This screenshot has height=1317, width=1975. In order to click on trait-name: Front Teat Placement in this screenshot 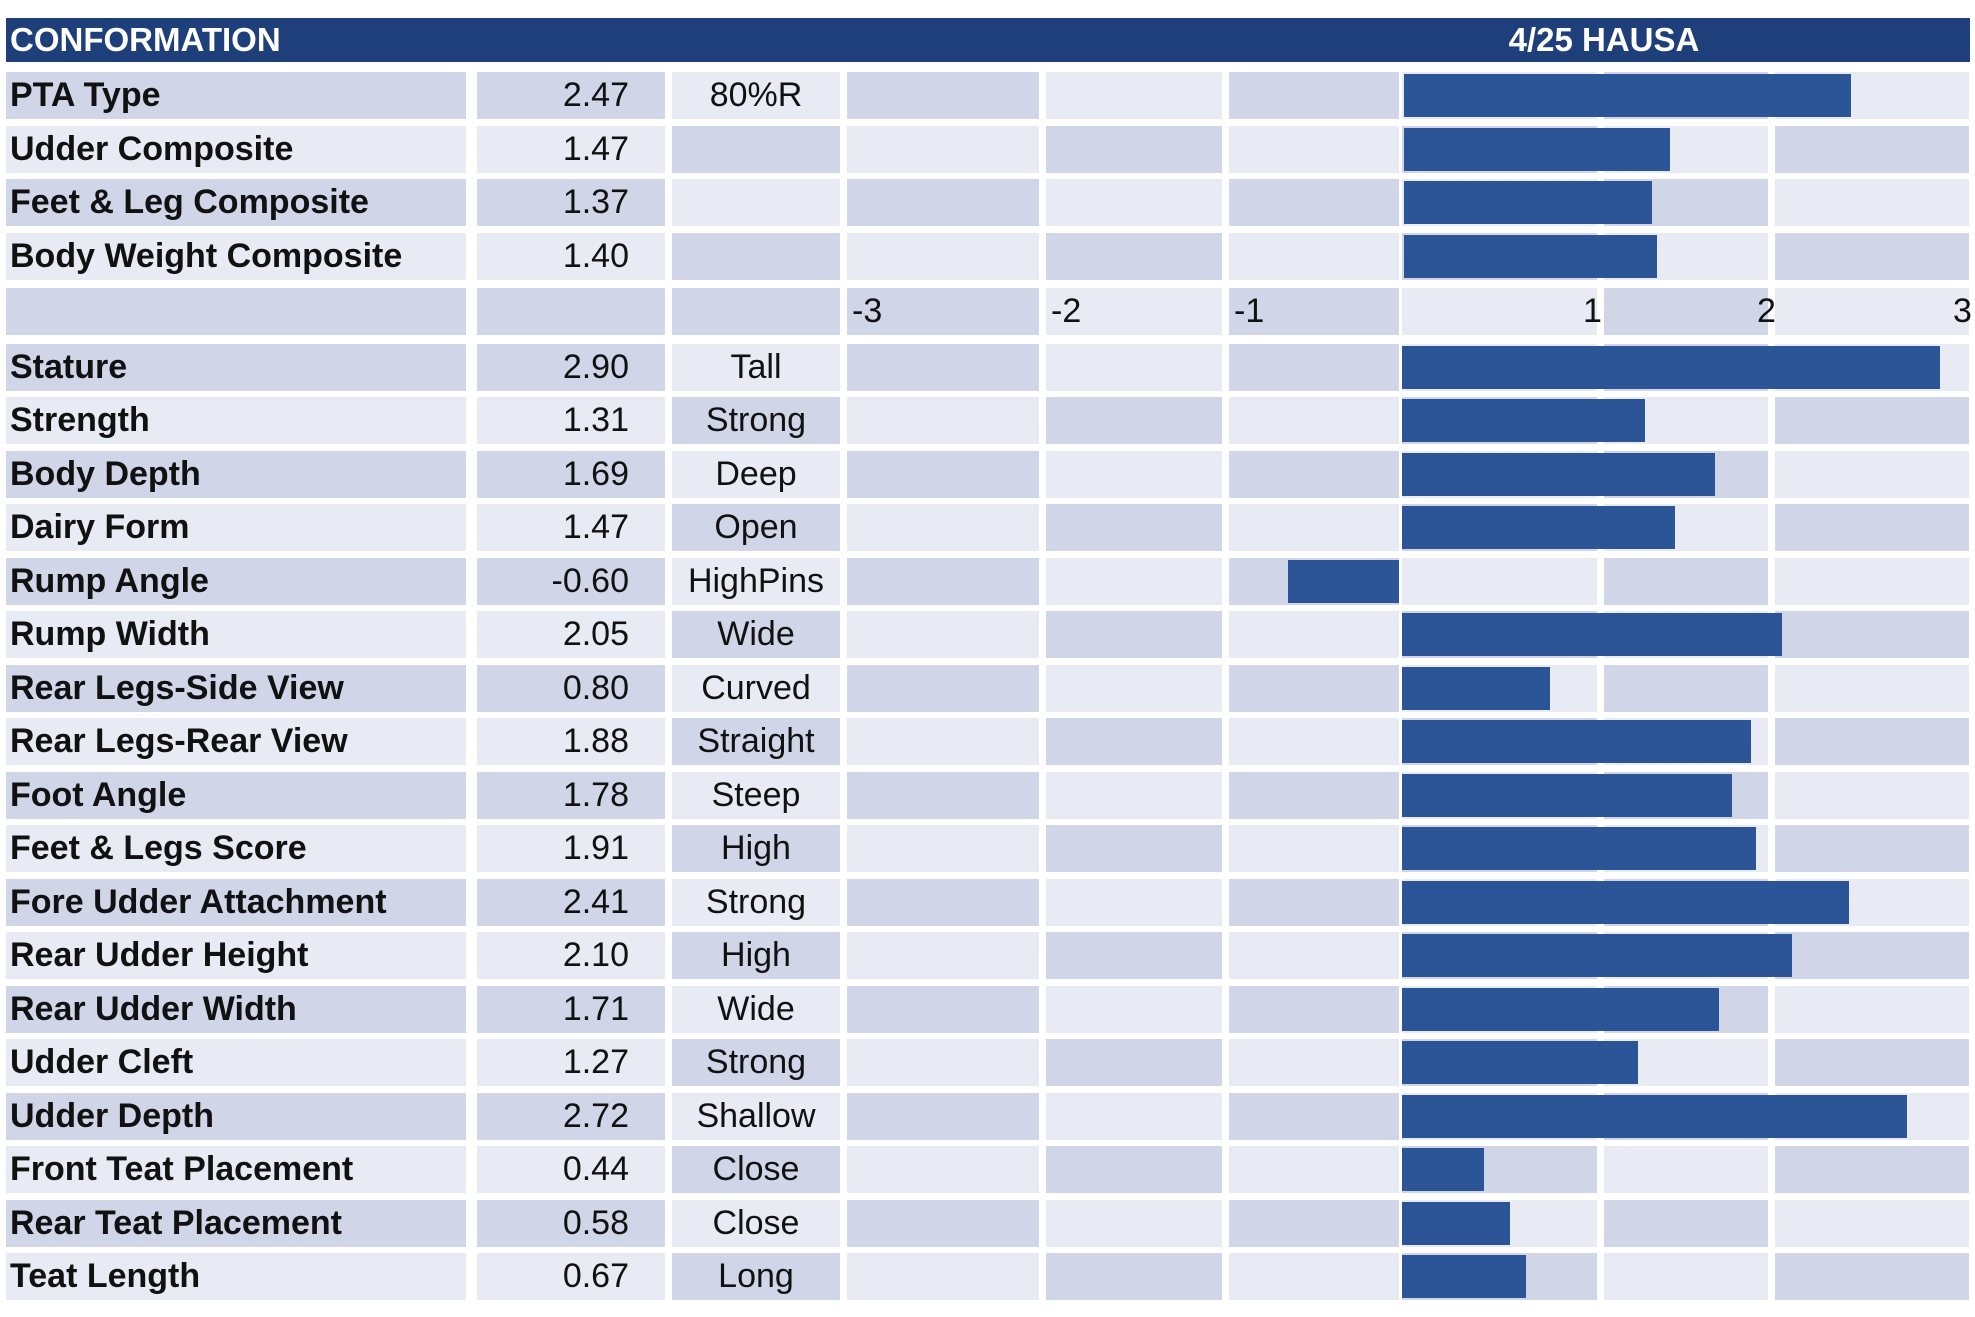, I will do `click(236, 1169)`.